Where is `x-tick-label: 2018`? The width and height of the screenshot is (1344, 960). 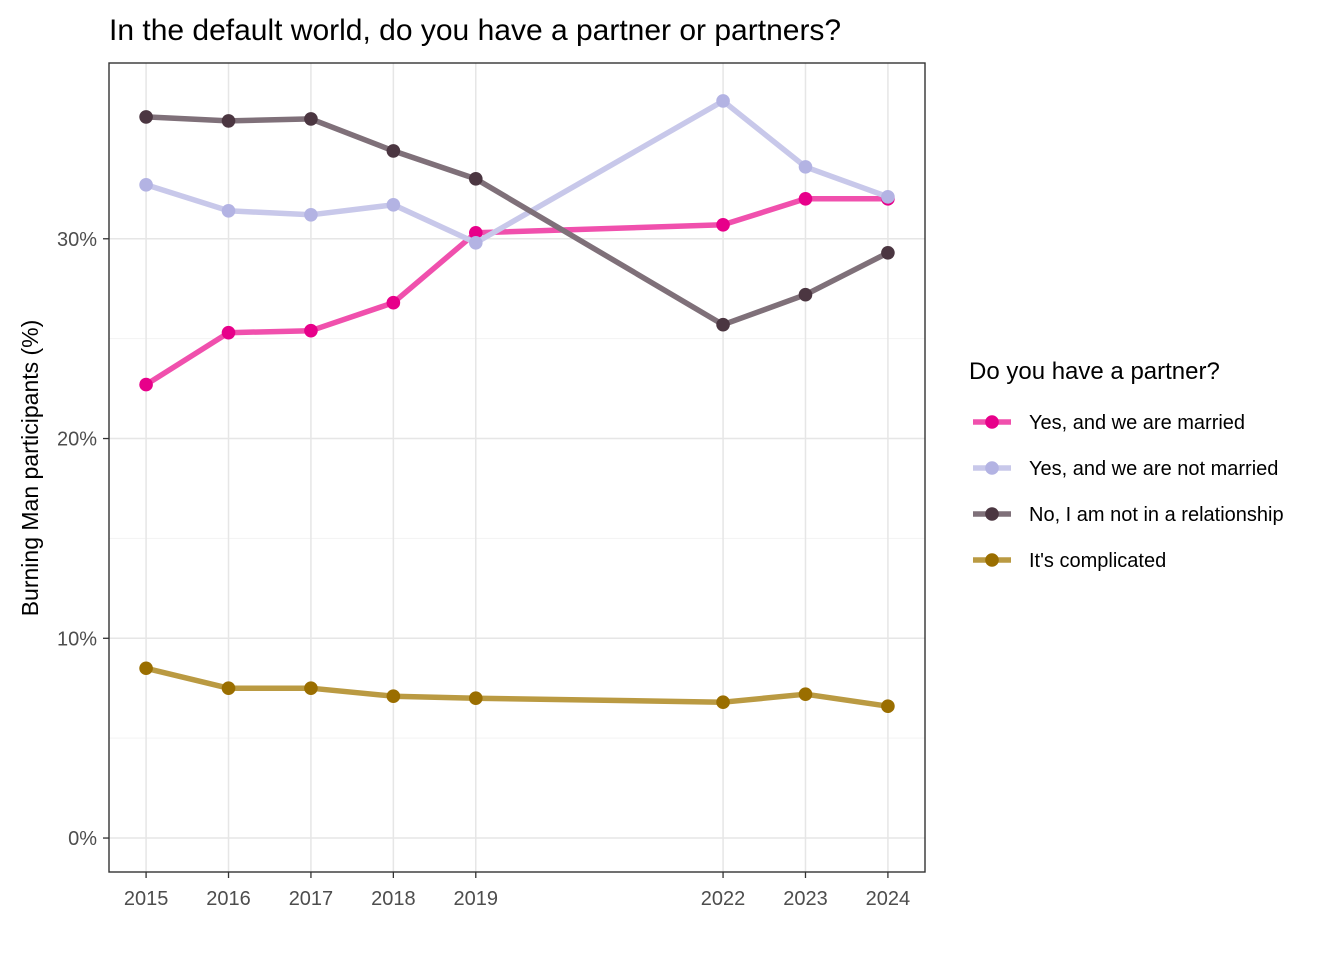 x-tick-label: 2018 is located at coordinates (393, 899).